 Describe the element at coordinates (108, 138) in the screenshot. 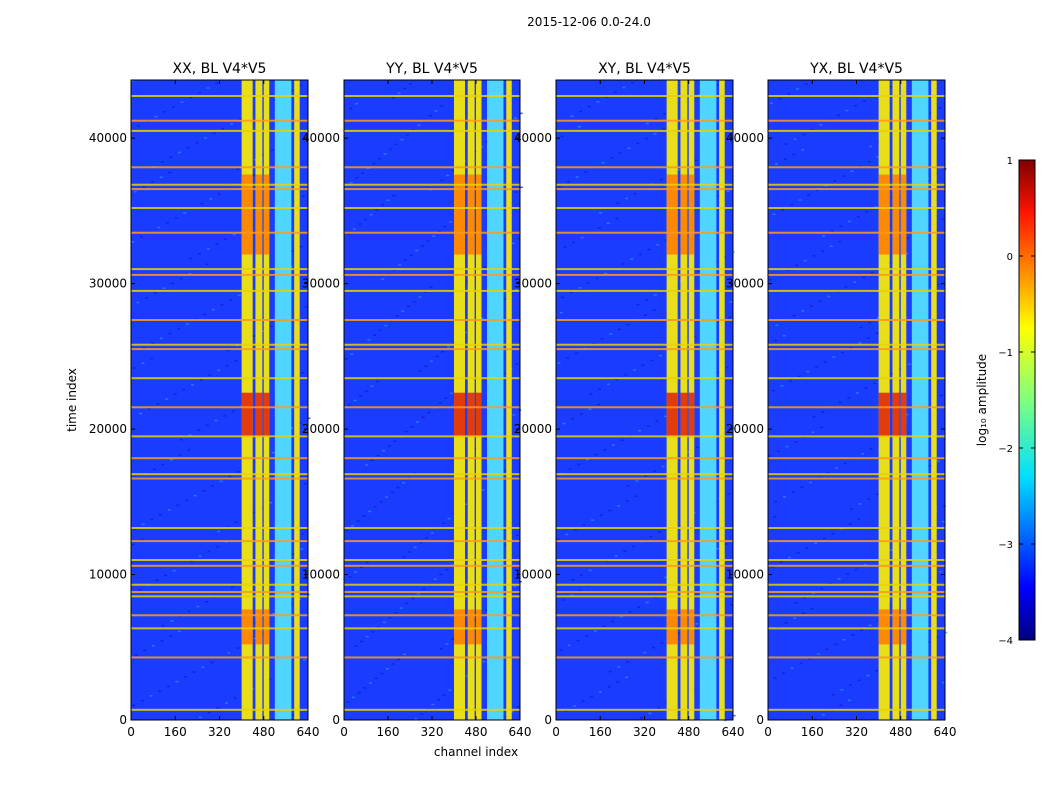

I see `y-tick-label: 40000` at that location.